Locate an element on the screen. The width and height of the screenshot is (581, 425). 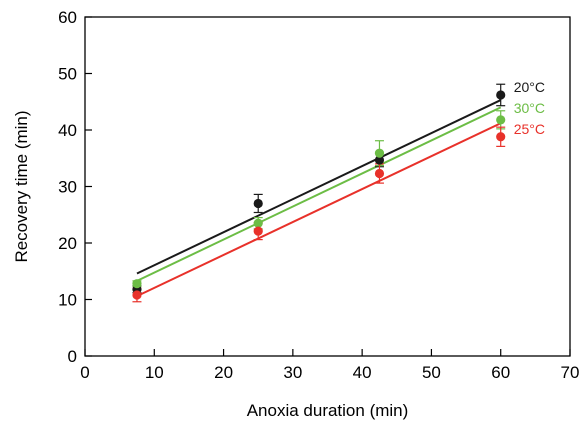
x-tick-label: 50 is located at coordinates (431, 372).